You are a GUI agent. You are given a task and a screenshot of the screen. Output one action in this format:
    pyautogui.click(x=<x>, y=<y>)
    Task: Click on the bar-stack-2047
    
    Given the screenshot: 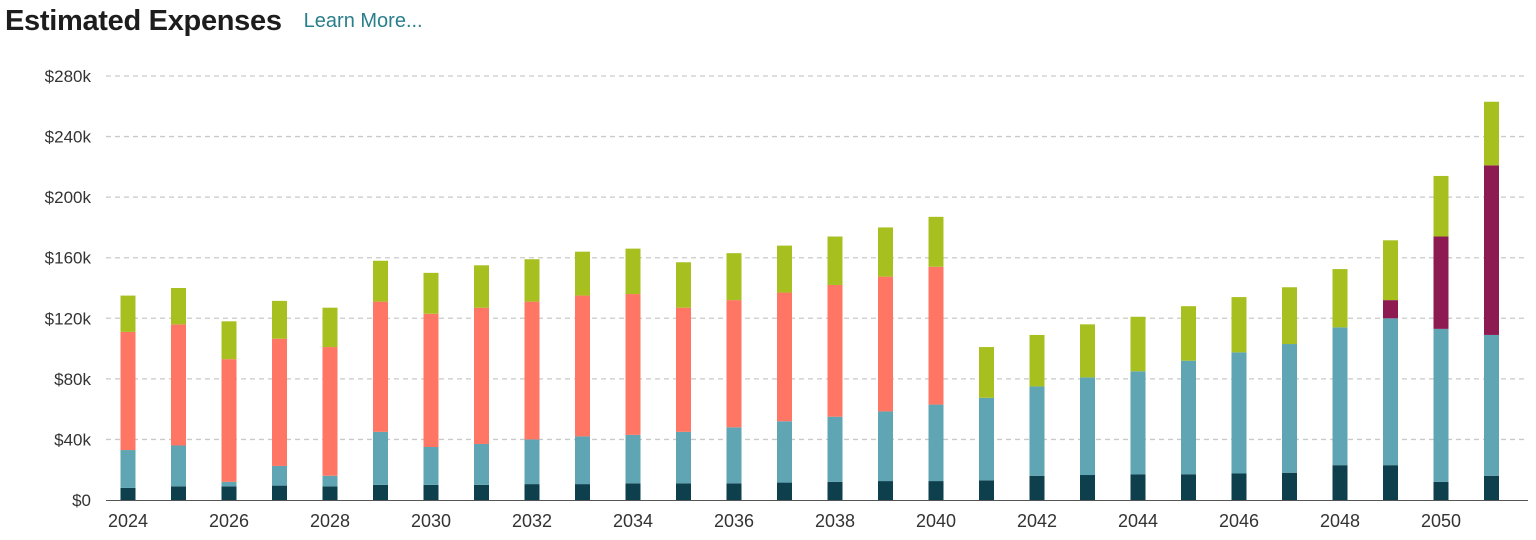 What is the action you would take?
    pyautogui.click(x=1289, y=393)
    